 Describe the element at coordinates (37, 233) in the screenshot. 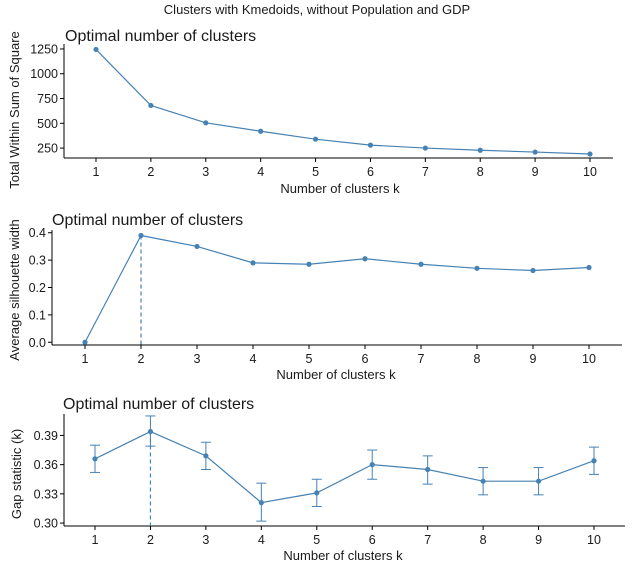

I see `y-tick-label: 0.4` at that location.